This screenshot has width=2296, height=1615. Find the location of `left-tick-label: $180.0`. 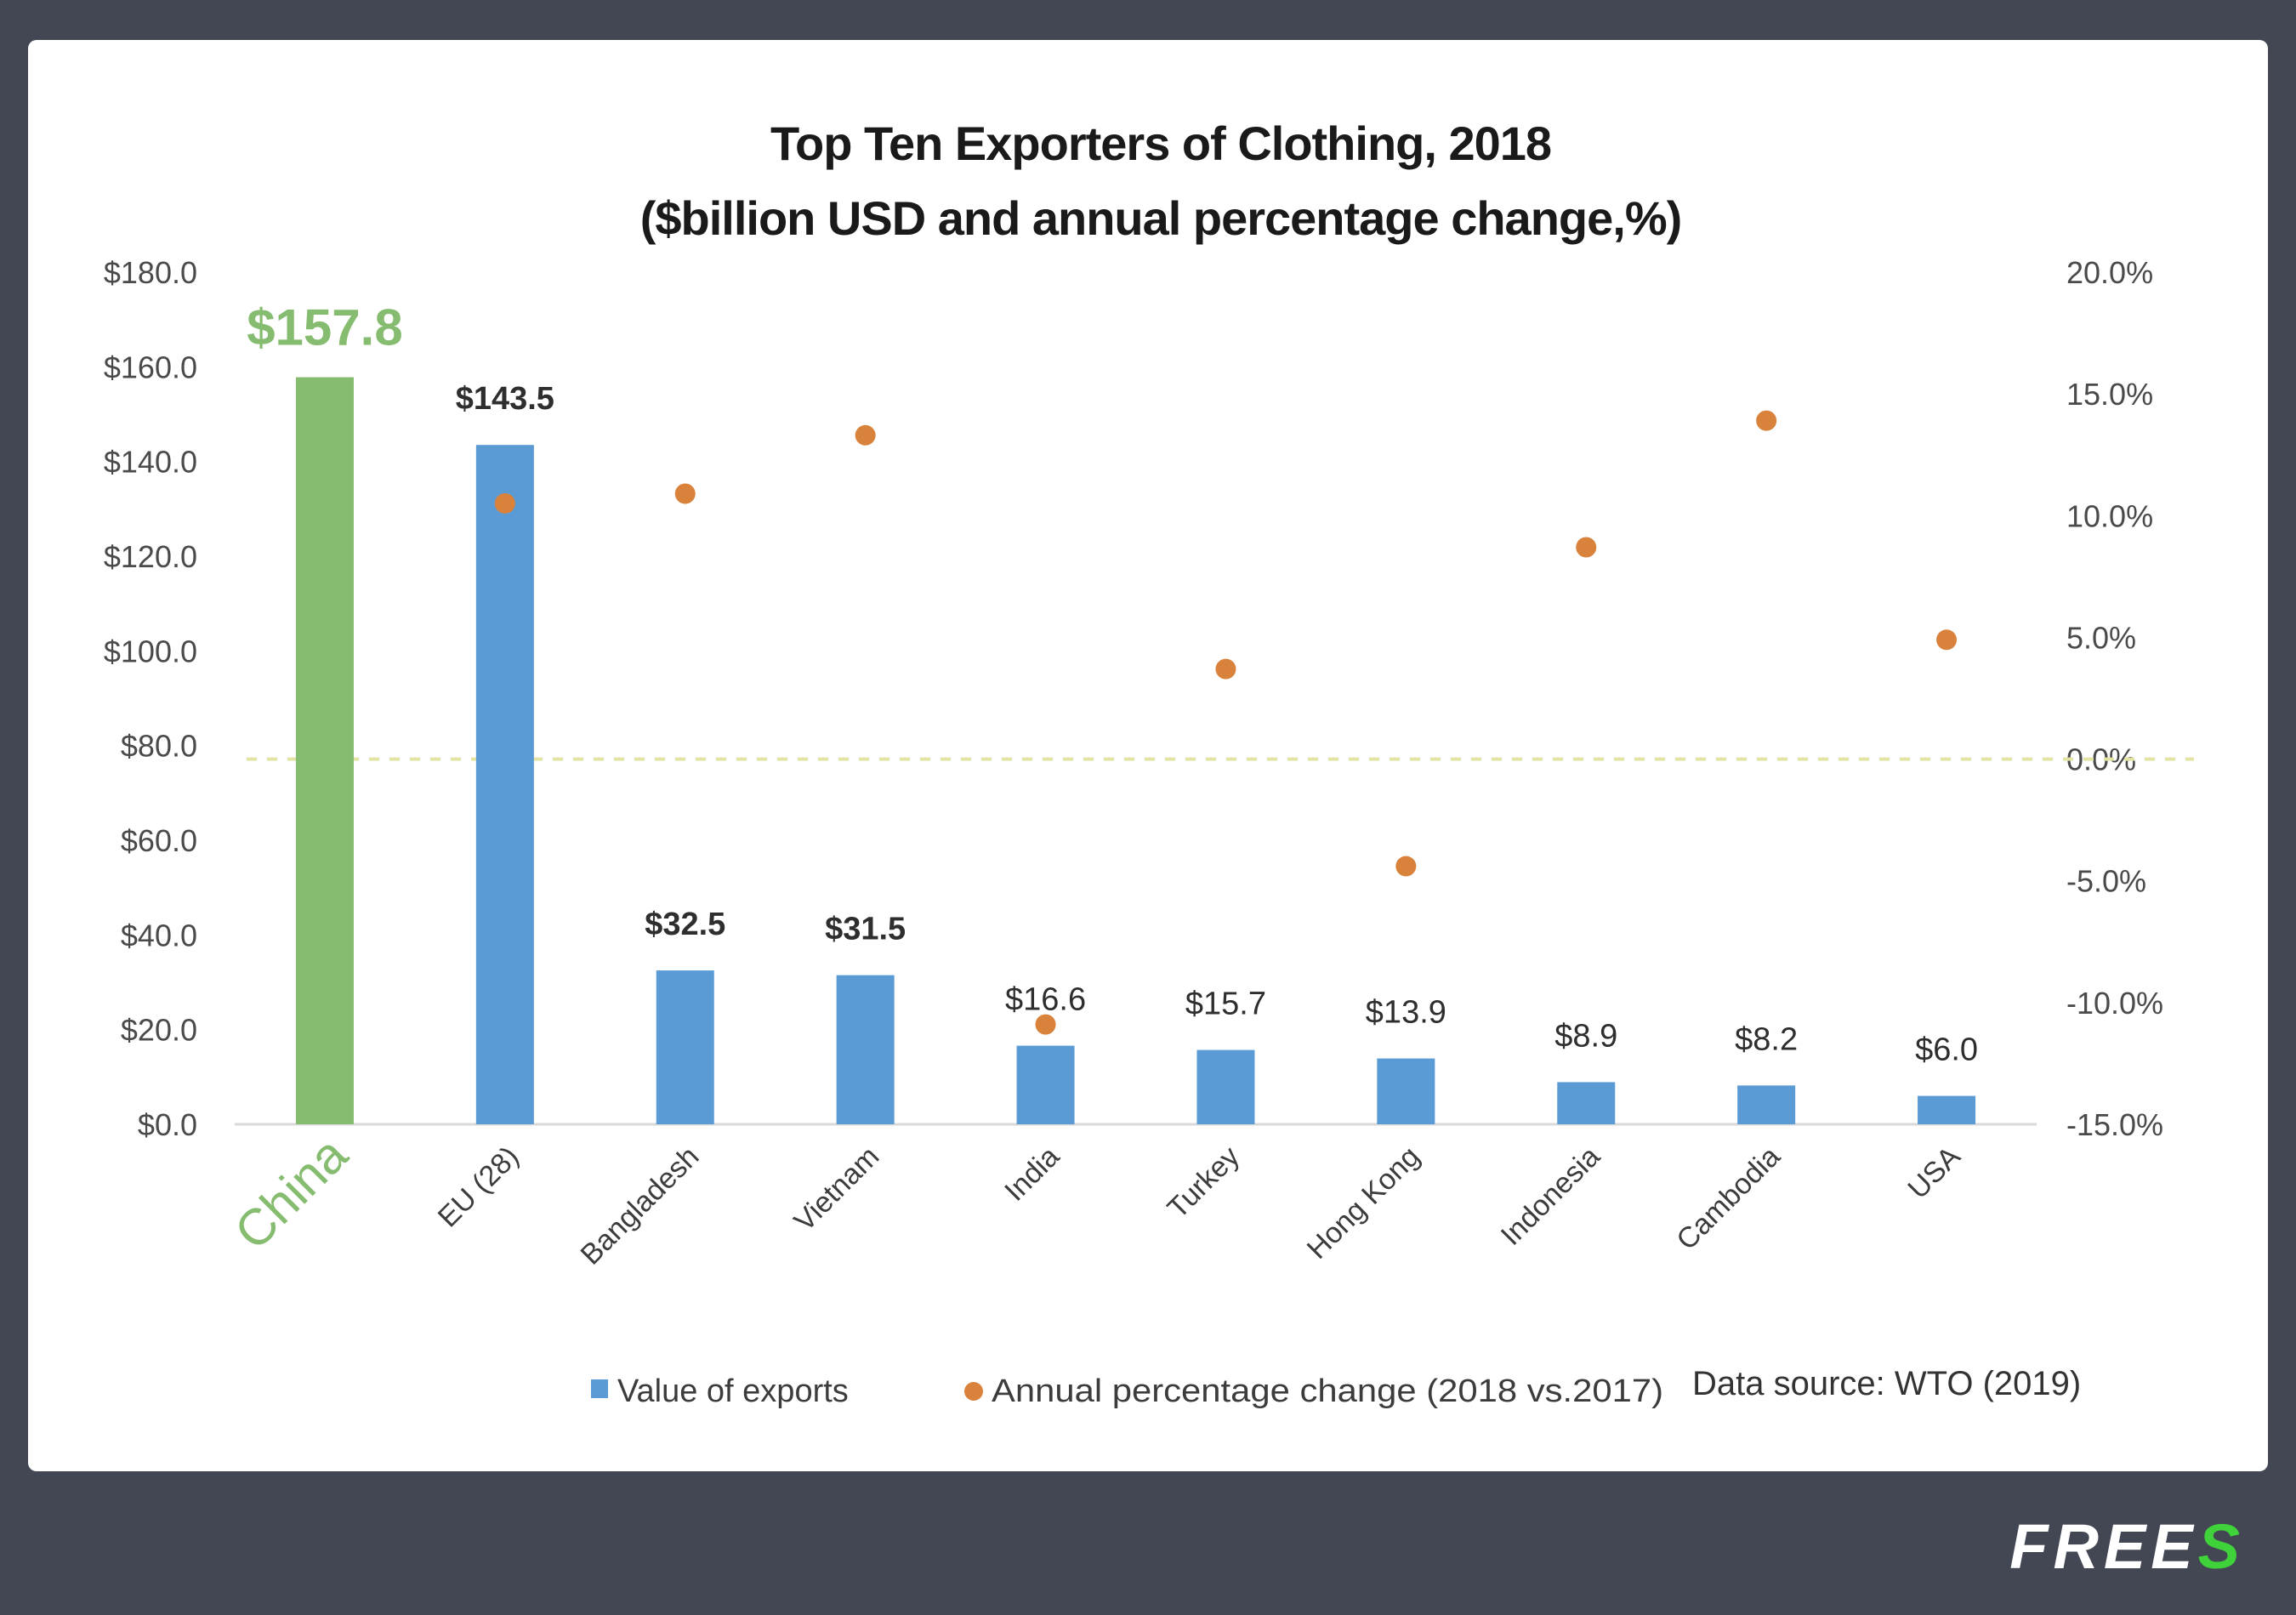

left-tick-label: $180.0 is located at coordinates (150, 272).